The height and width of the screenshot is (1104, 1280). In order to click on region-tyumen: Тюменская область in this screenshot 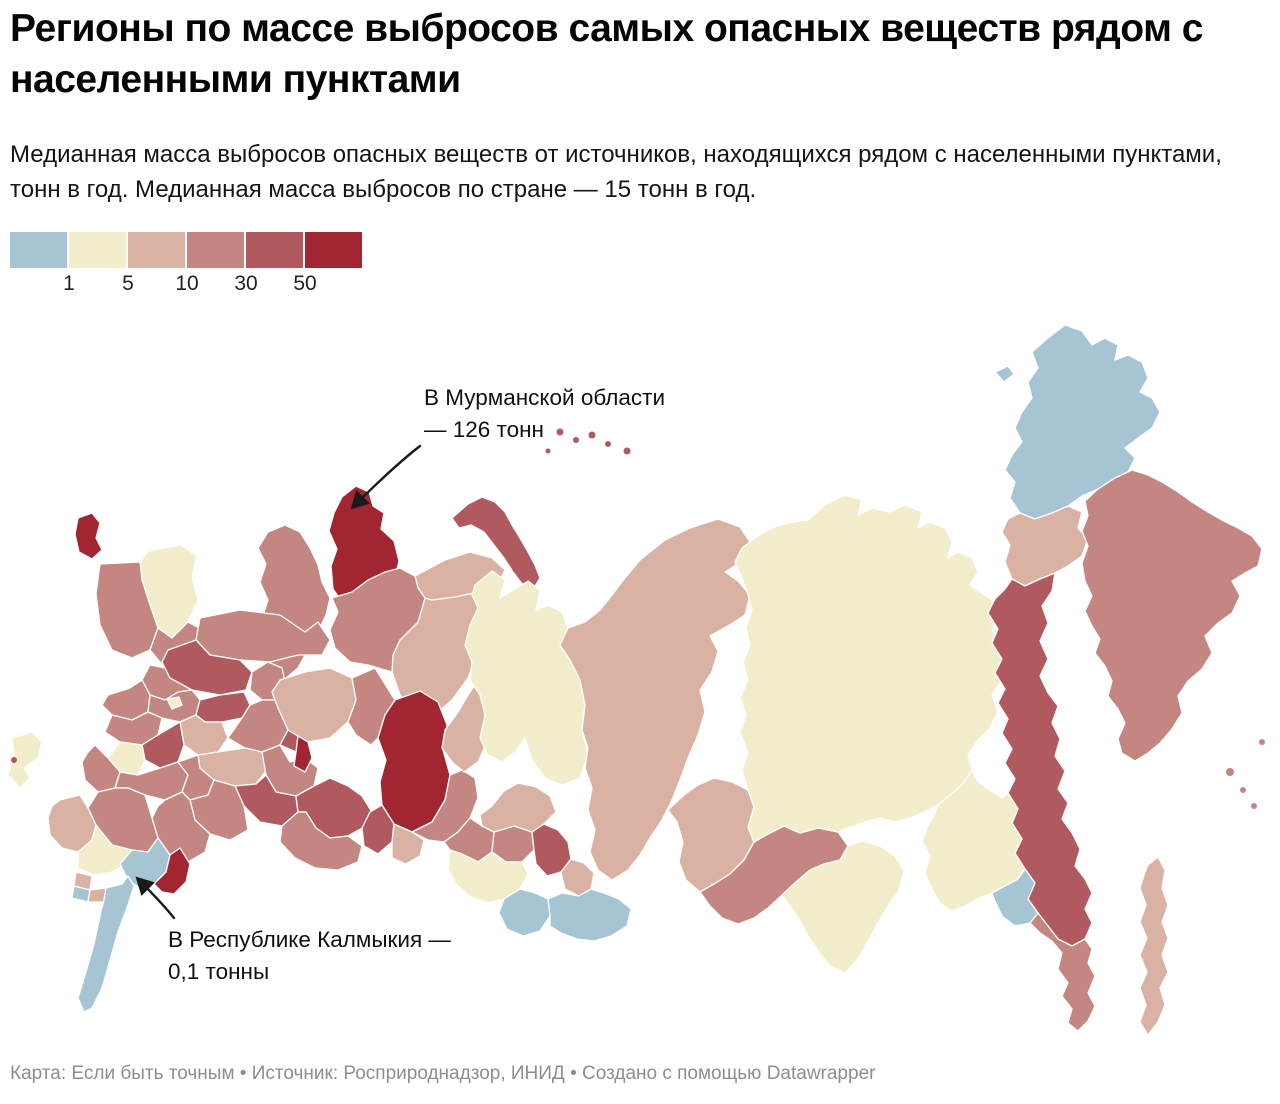, I will do `click(445, 806)`.